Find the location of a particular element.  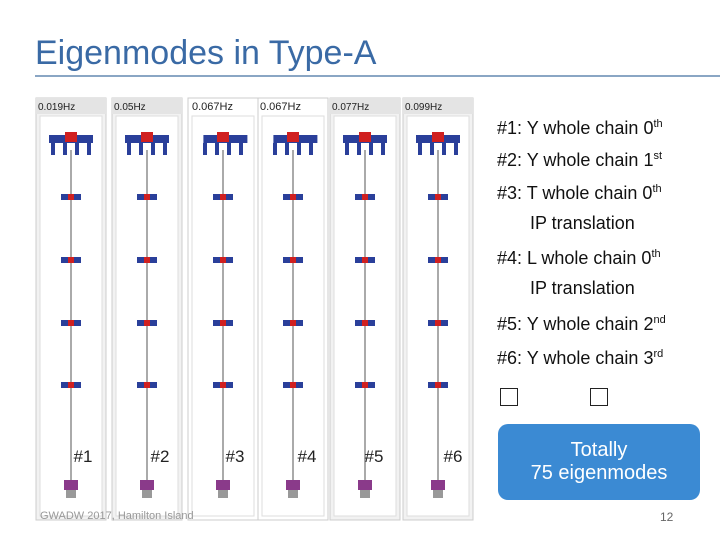

mode-item: #2: Y whole chain 1st is located at coordinates (579, 160).